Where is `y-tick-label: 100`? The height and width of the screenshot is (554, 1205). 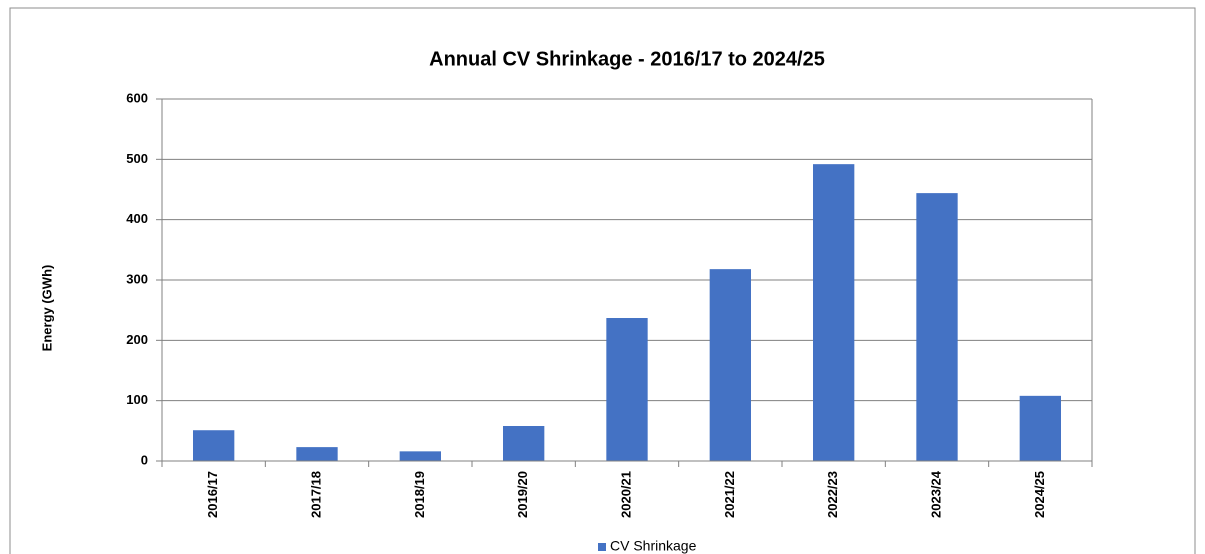 y-tick-label: 100 is located at coordinates (137, 399).